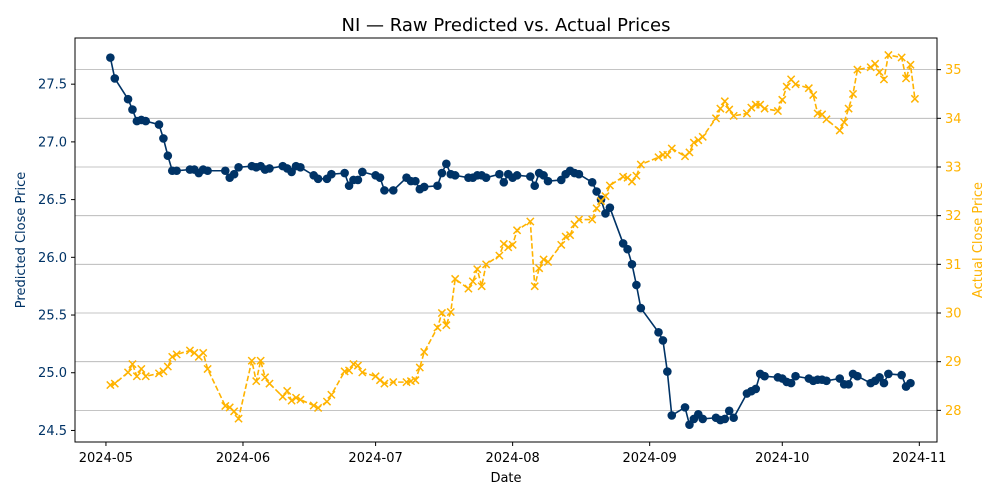 Image resolution: width=1000 pixels, height=500 pixels. I want to click on left-y-tick-label: 25.0, so click(52, 373).